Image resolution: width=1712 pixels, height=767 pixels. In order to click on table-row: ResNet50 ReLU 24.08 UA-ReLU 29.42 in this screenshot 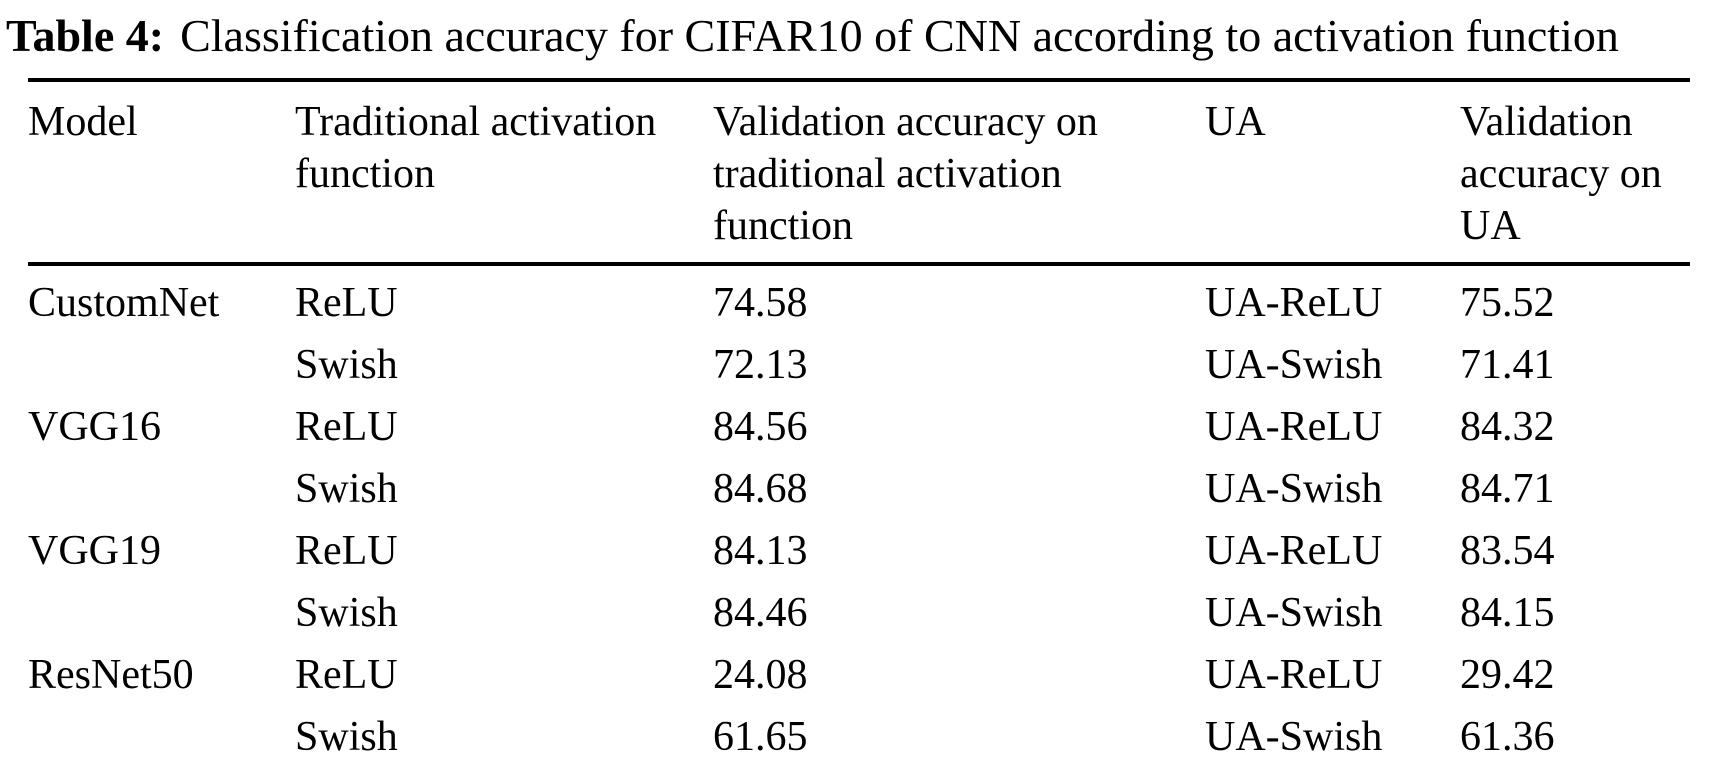, I will do `click(859, 675)`.